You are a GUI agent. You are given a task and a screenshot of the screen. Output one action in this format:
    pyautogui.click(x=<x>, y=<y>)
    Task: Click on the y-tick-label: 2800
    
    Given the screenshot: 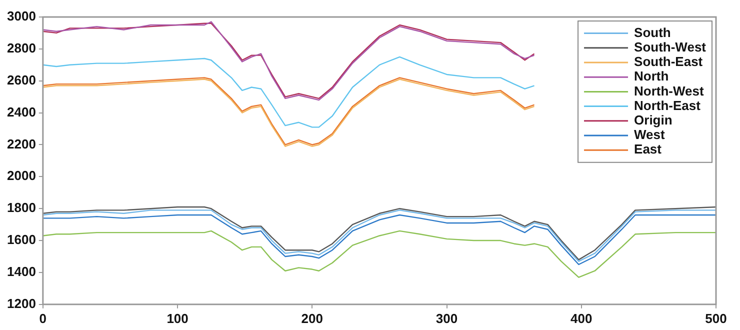 What is the action you would take?
    pyautogui.click(x=21, y=48)
    